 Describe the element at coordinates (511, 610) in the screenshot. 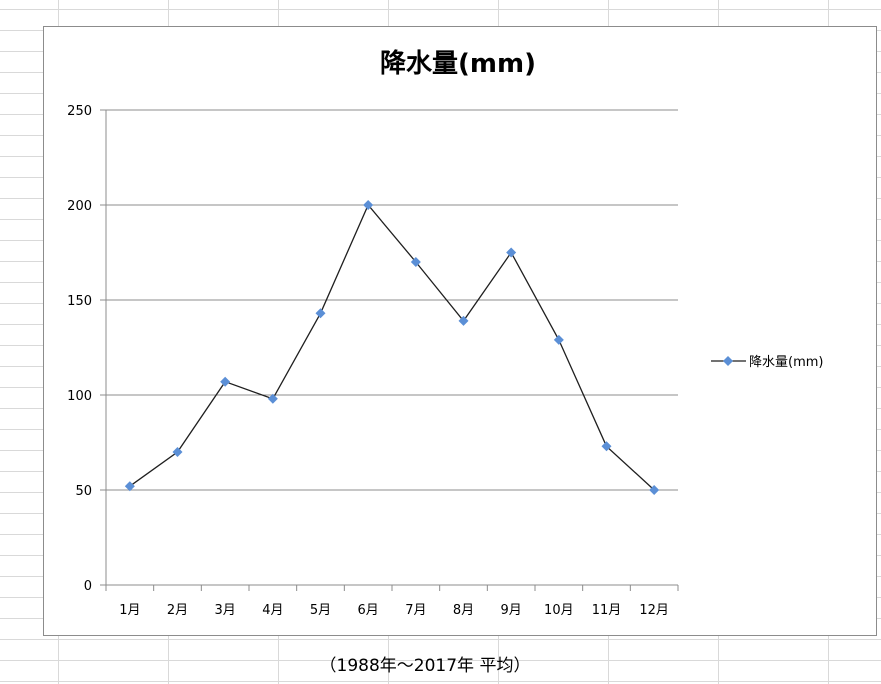

I see `x-tick-label: 9月` at that location.